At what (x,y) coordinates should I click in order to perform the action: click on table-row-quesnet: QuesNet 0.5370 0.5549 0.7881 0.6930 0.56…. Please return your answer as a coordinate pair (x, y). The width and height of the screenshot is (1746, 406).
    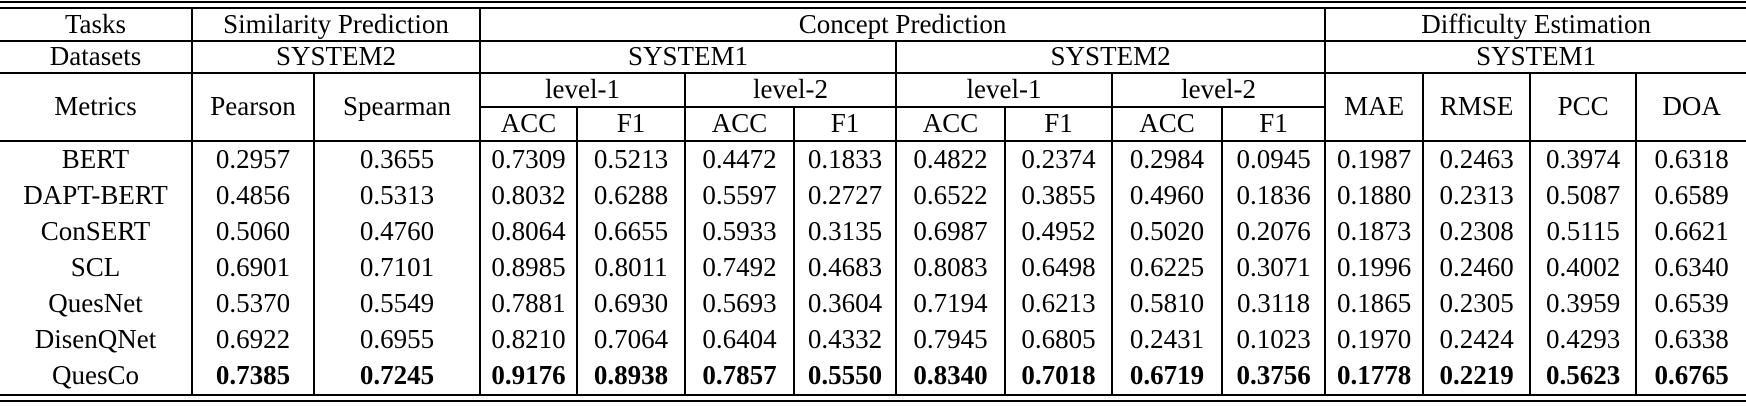
    Looking at the image, I should click on (873, 304).